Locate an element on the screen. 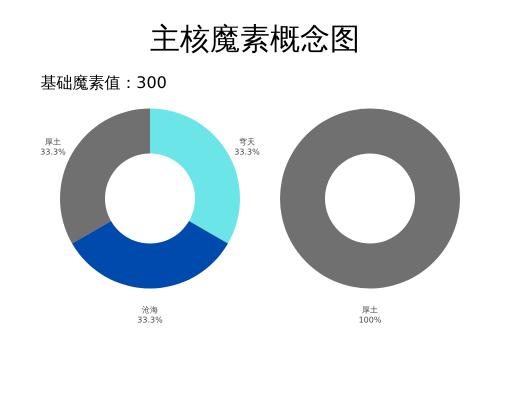  donut-slice is located at coordinates (150, 254).